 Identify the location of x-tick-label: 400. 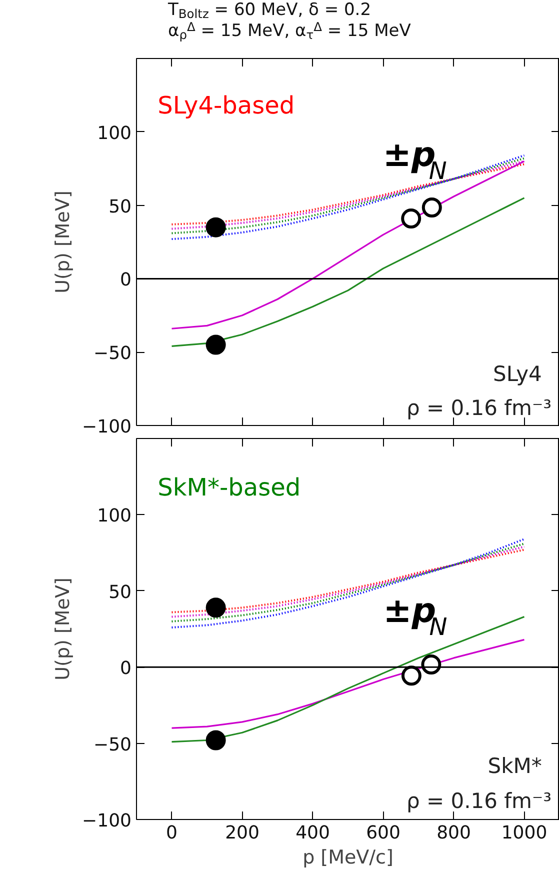
(313, 833).